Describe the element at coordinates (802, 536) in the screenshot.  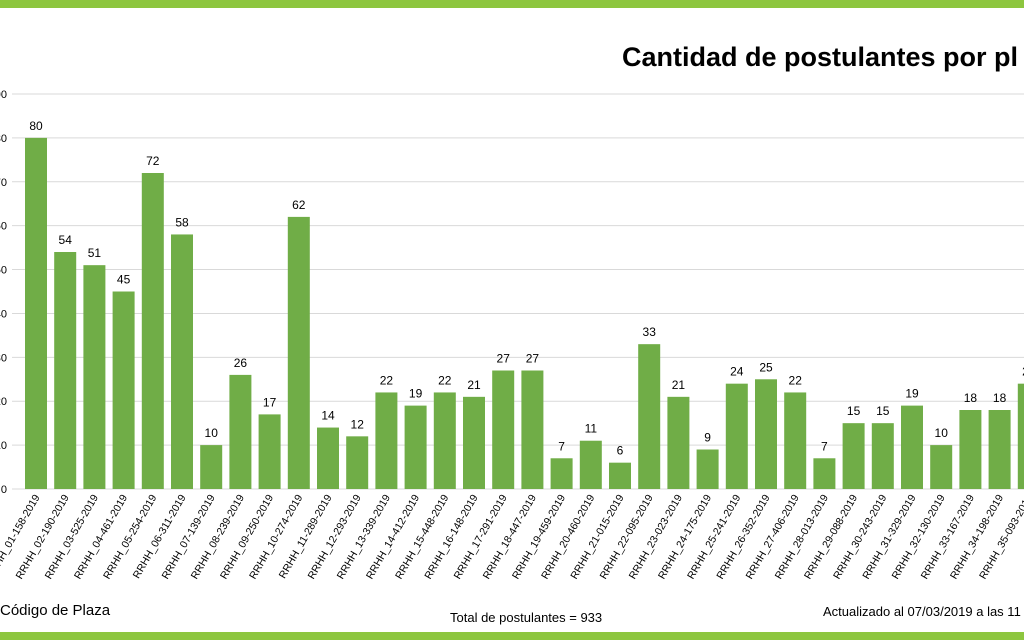
I see `x-tick-label: RRHH_28-013-2019` at that location.